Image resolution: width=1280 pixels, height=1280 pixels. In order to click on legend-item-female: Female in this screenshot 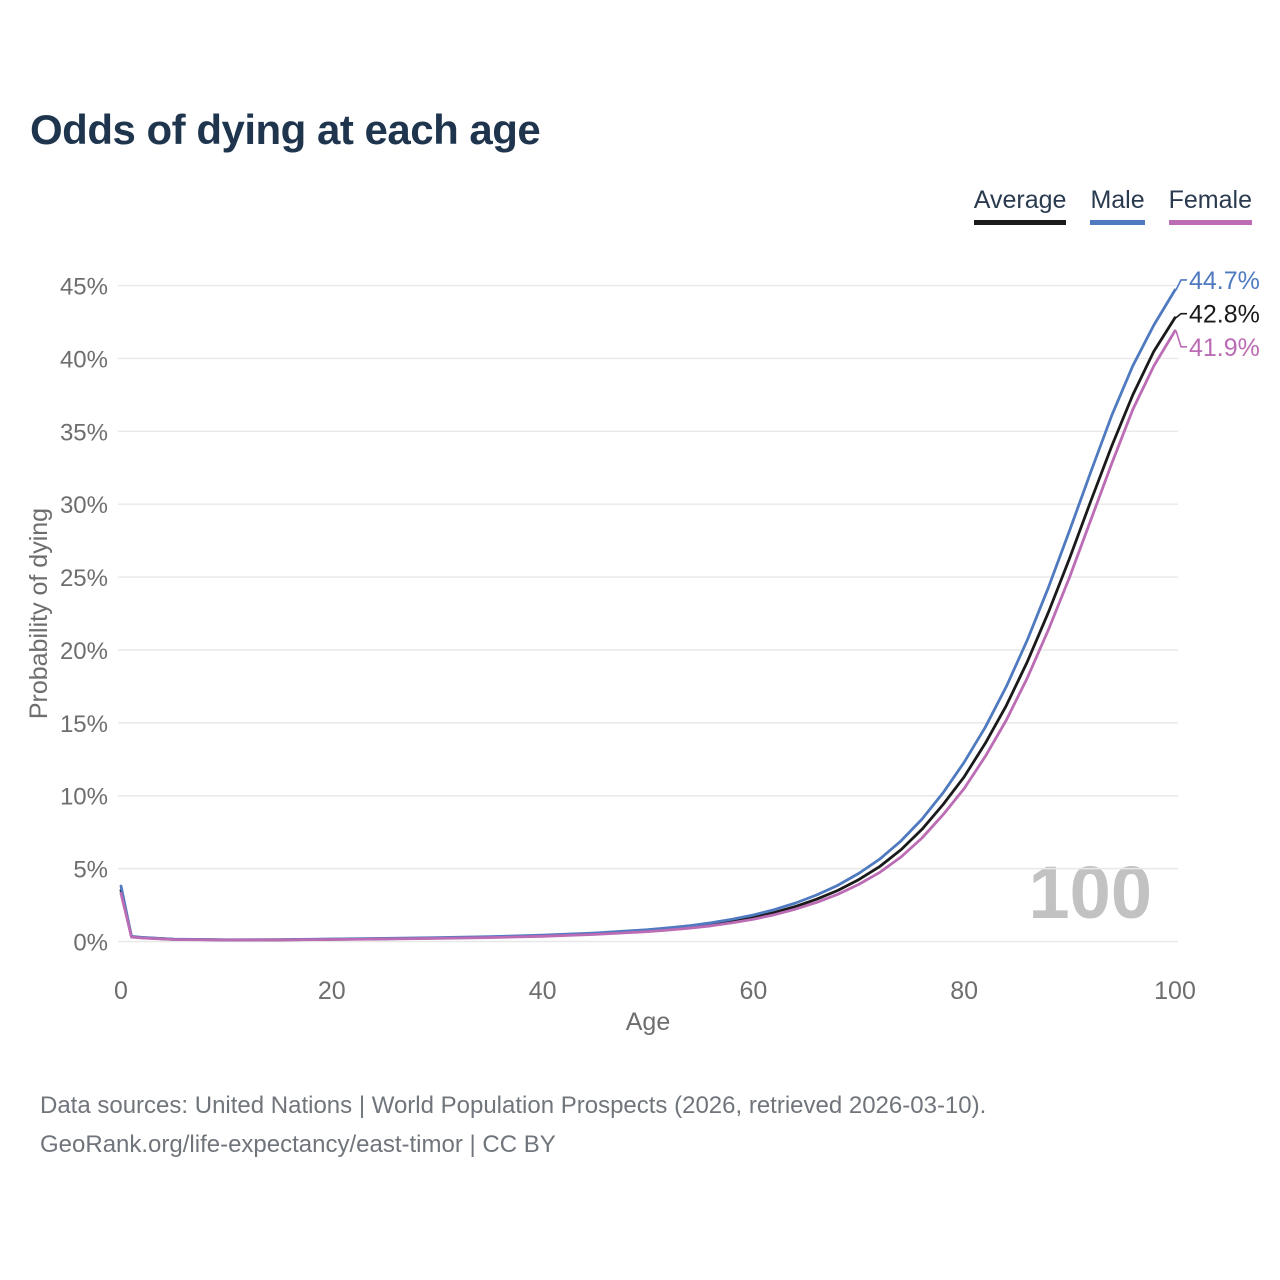, I will do `click(1210, 205)`.